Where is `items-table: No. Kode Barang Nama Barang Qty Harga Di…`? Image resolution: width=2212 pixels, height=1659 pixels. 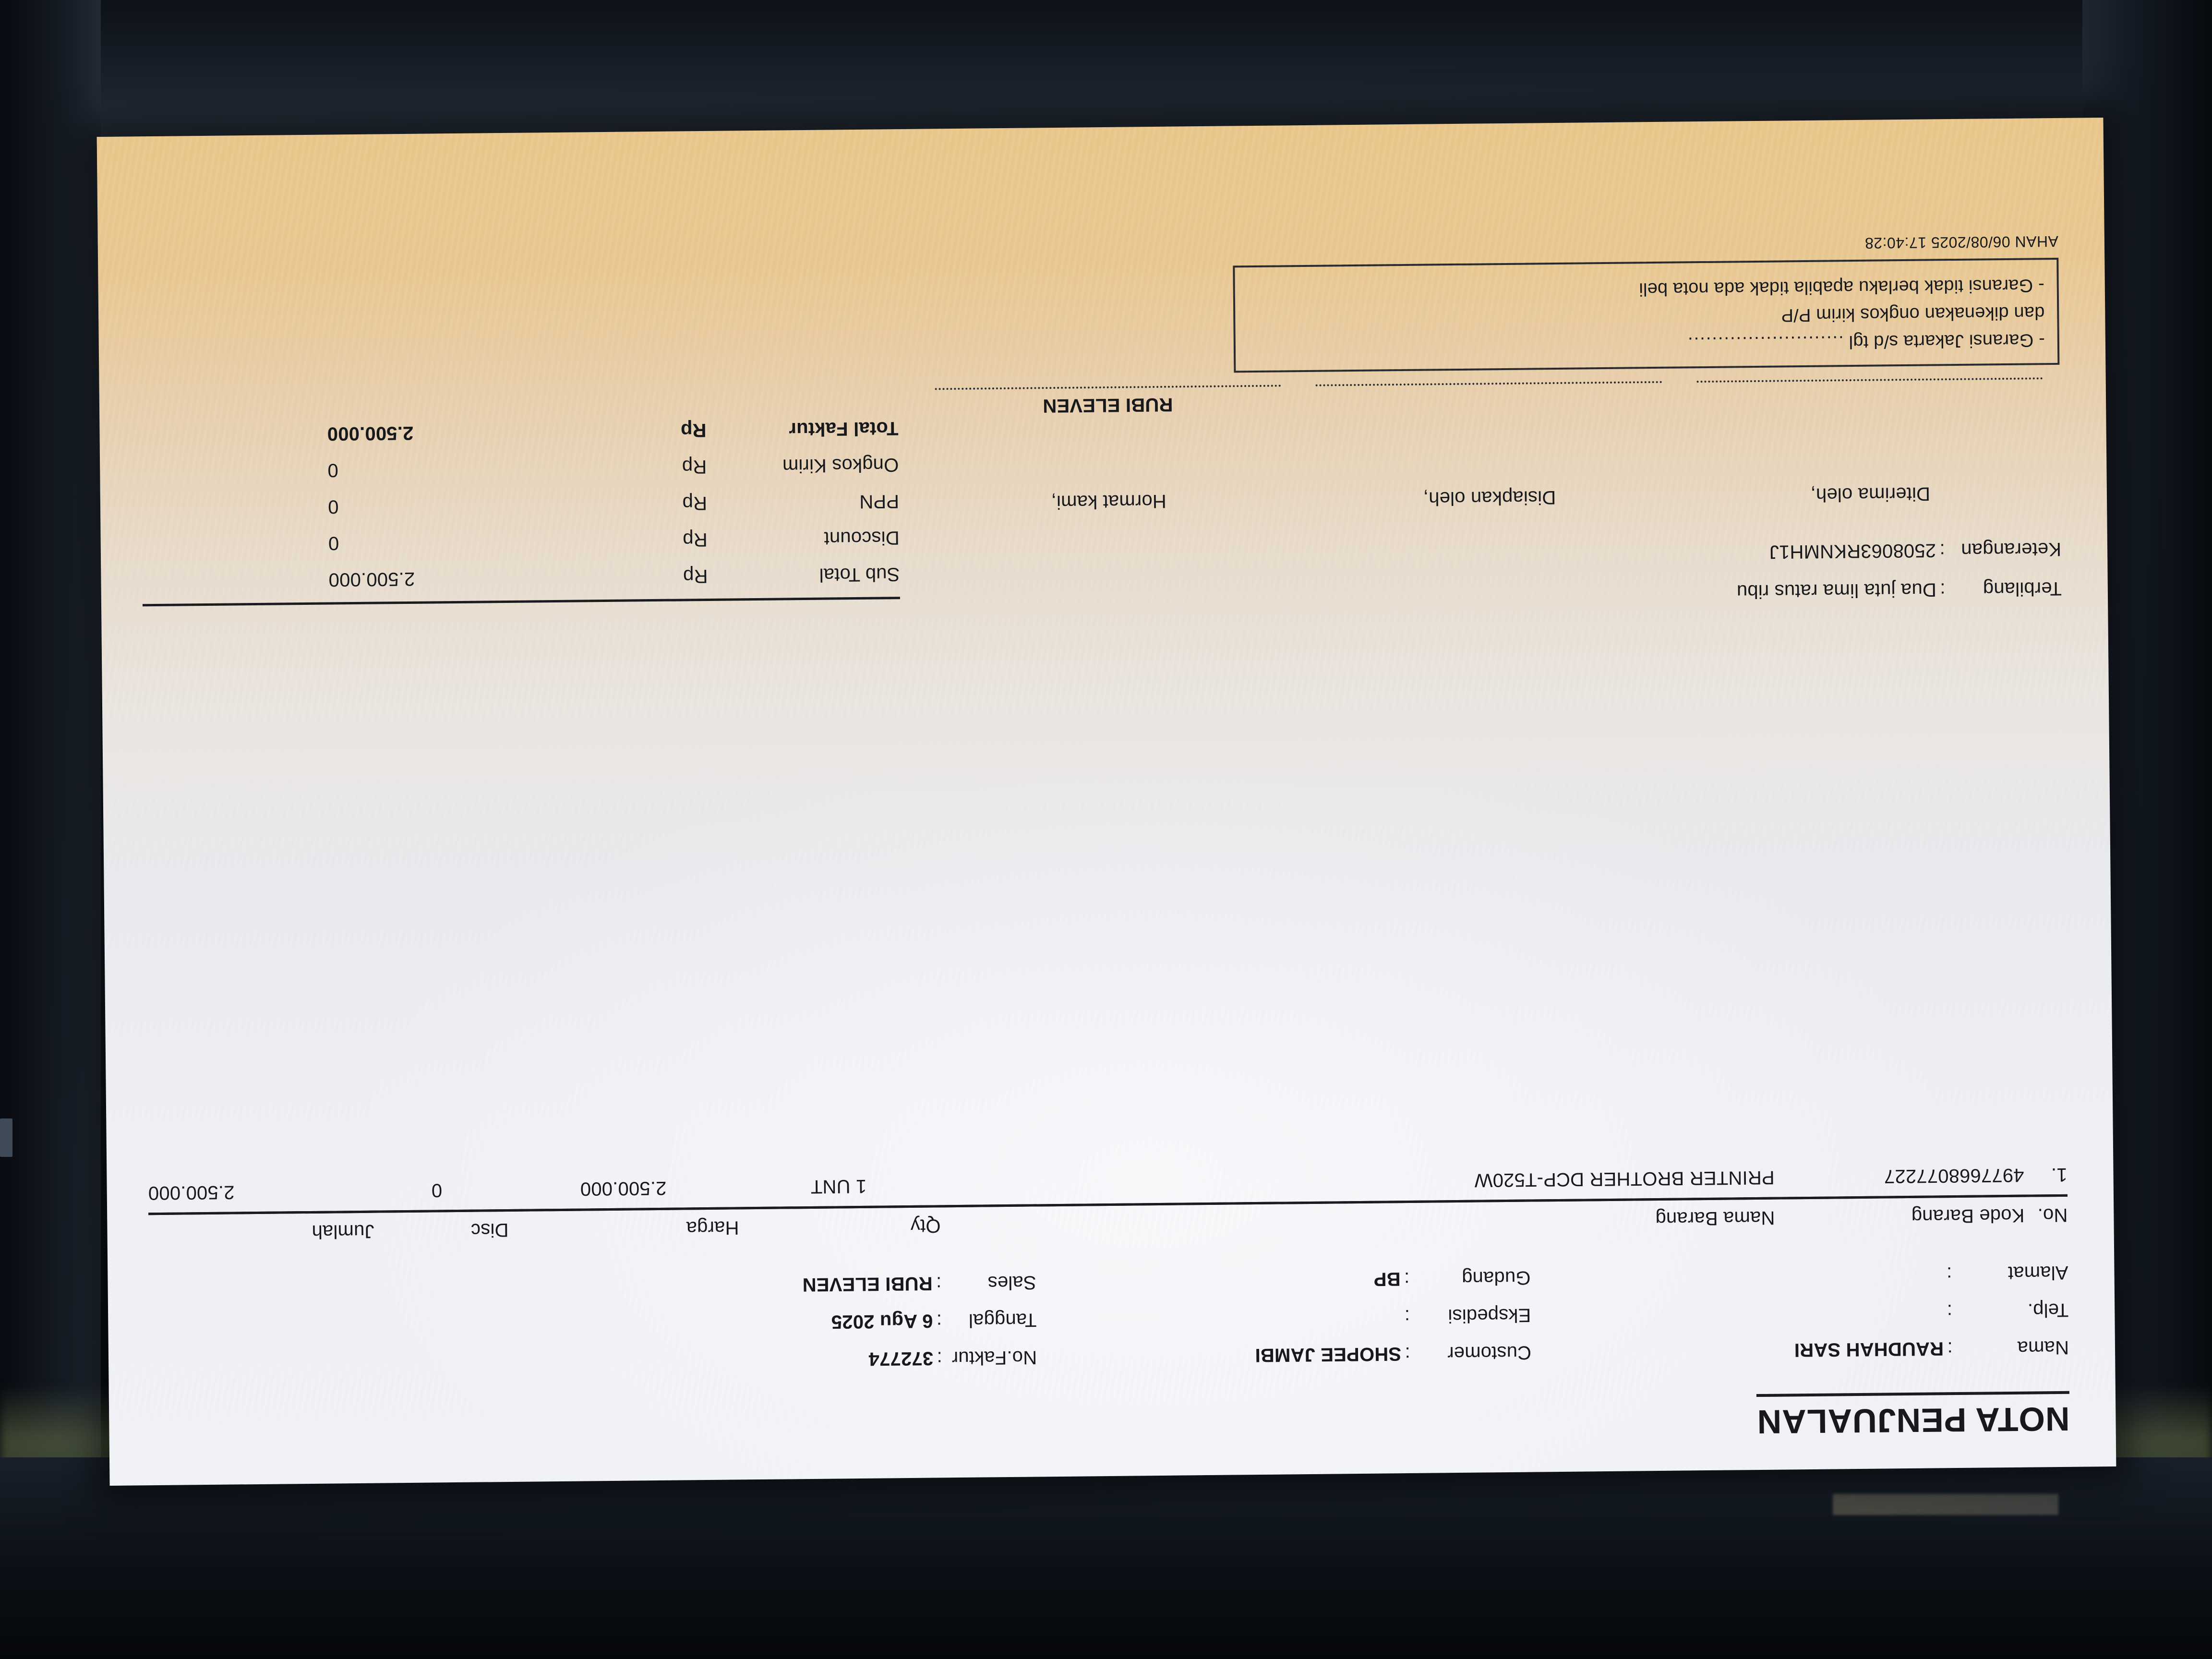
items-table: No. Kode Barang Nama Barang Qty Harga Di… is located at coordinates (1108, 1202).